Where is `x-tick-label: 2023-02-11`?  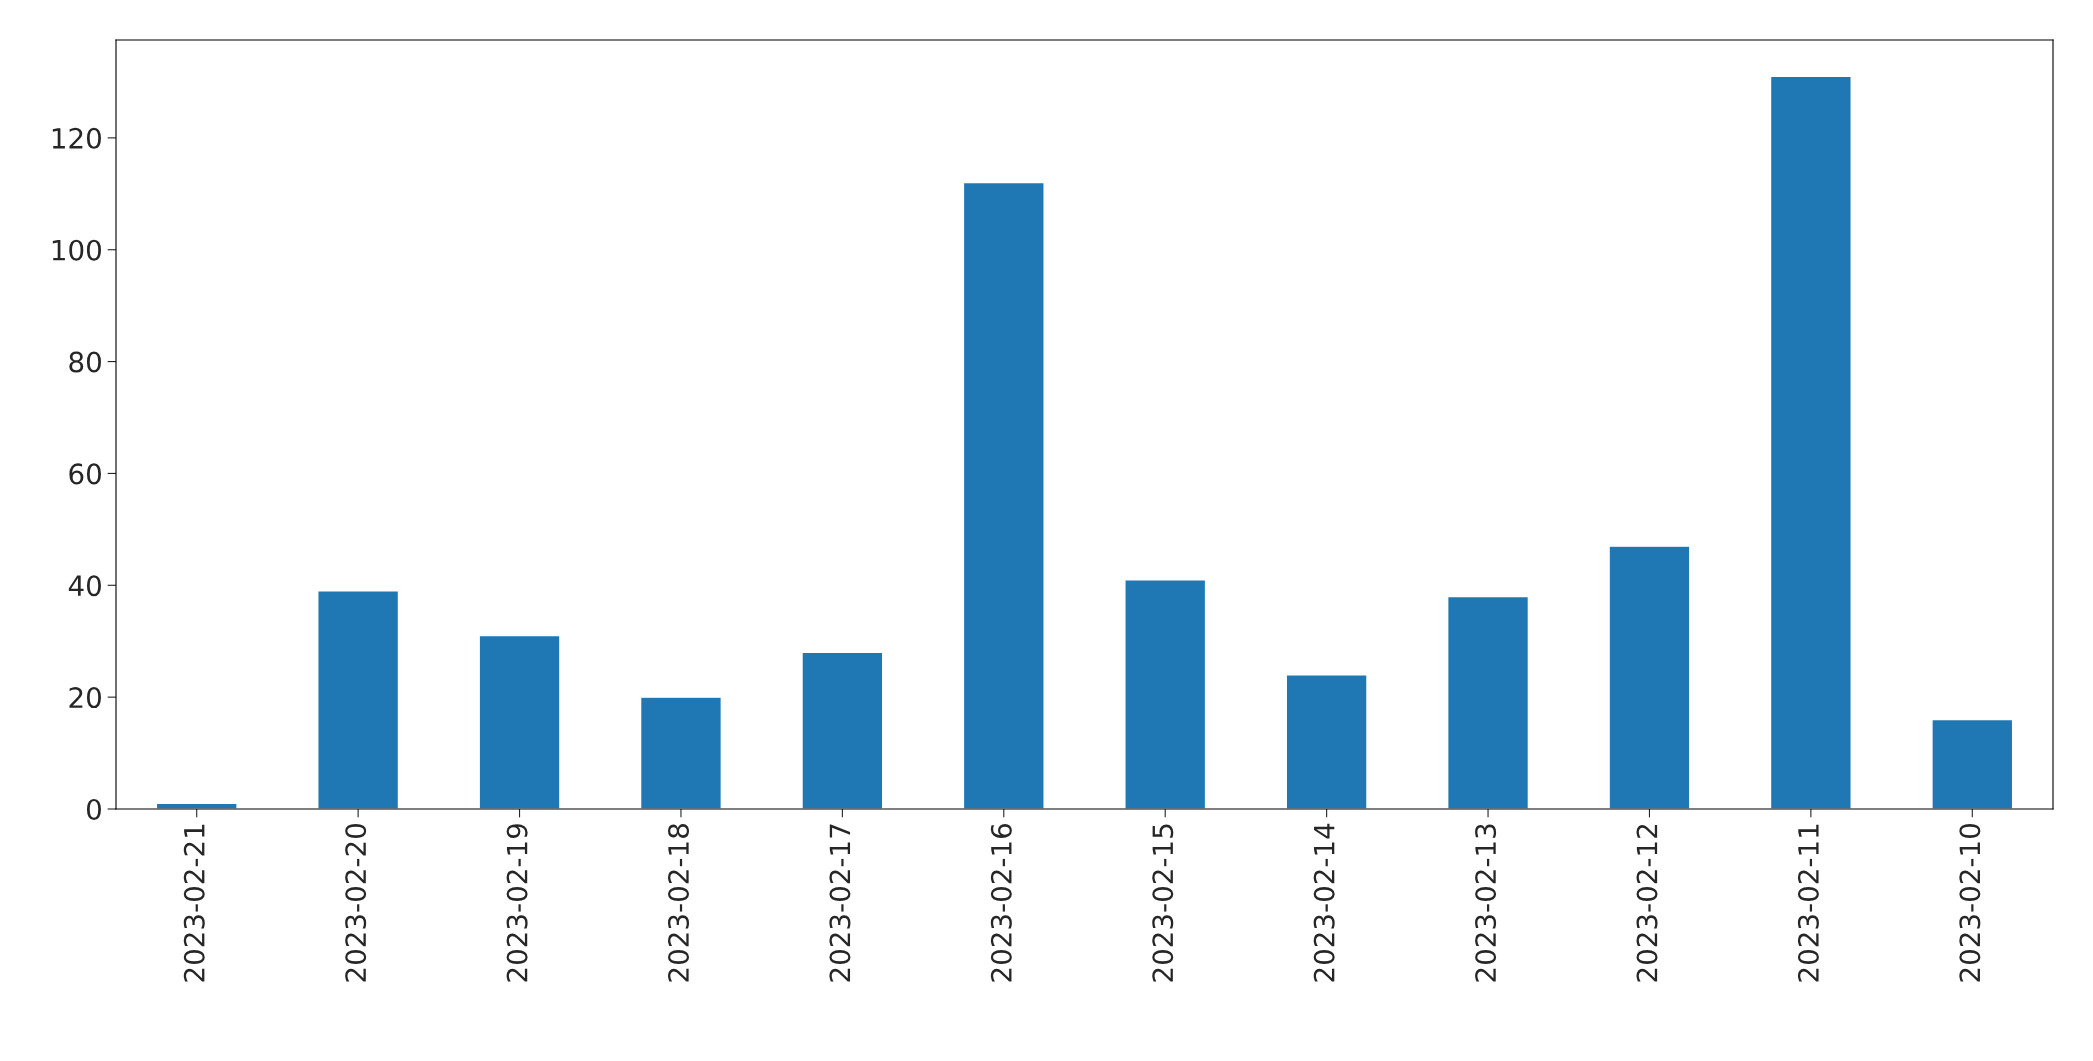 x-tick-label: 2023-02-11 is located at coordinates (1808, 903).